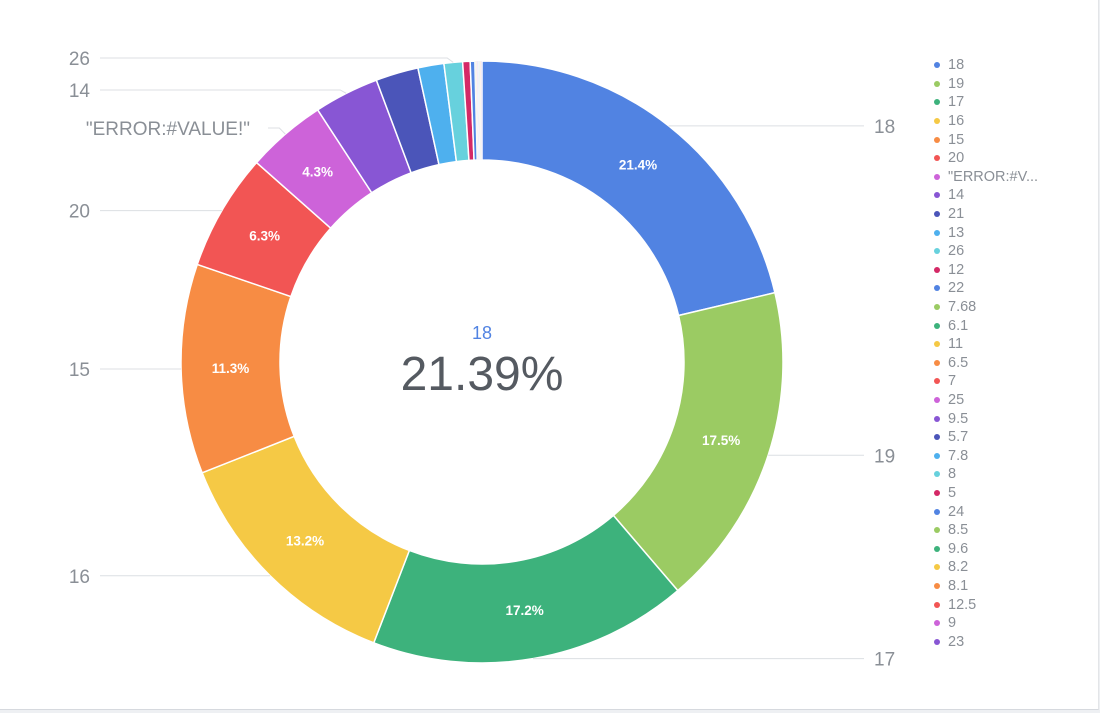 Image resolution: width=1100 pixels, height=713 pixels. What do you see at coordinates (956, 399) in the screenshot?
I see `legend-label: 25` at bounding box center [956, 399].